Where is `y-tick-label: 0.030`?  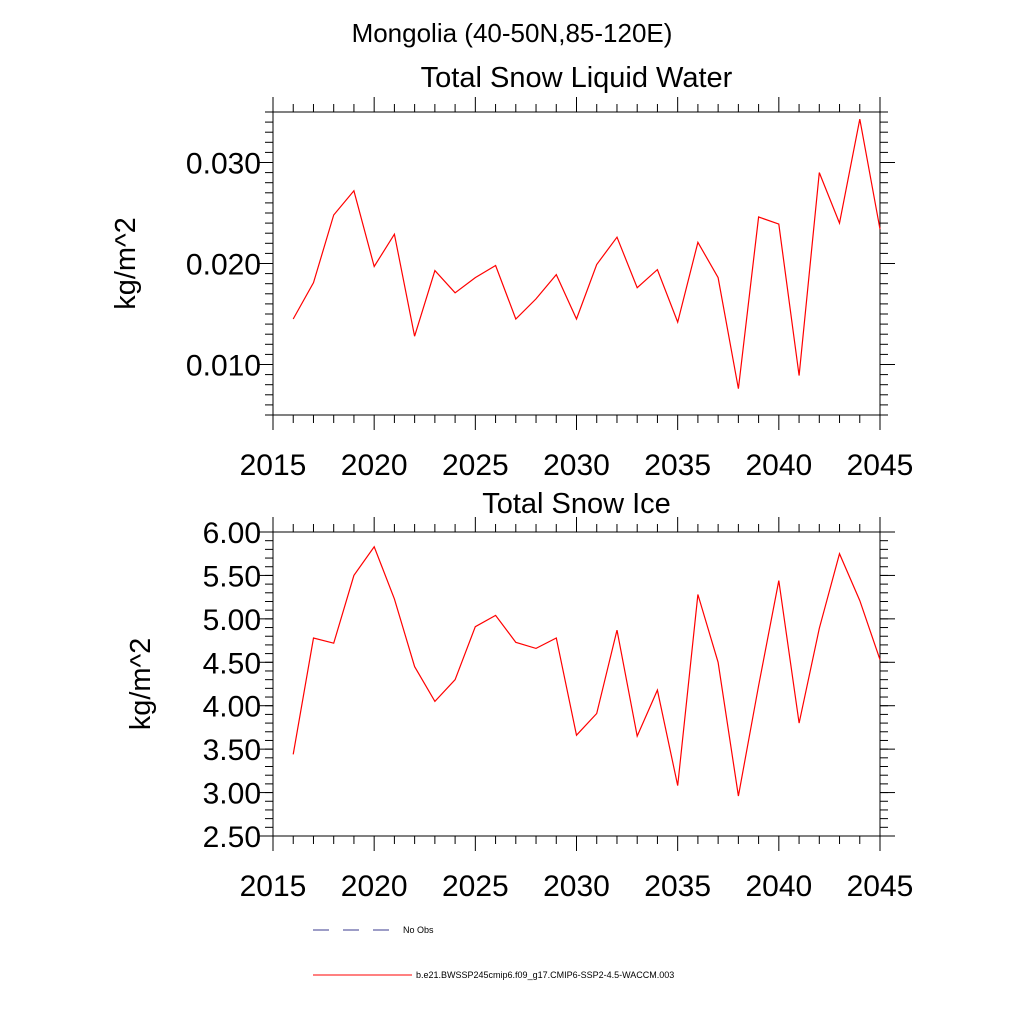 y-tick-label: 0.030 is located at coordinates (223, 164).